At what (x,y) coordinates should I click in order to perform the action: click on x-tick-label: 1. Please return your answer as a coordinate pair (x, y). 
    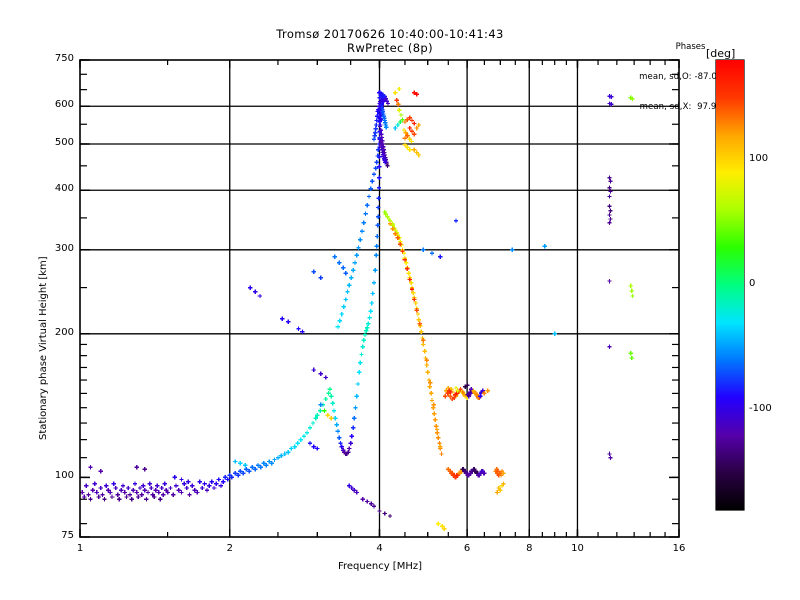
    Looking at the image, I should click on (80, 548).